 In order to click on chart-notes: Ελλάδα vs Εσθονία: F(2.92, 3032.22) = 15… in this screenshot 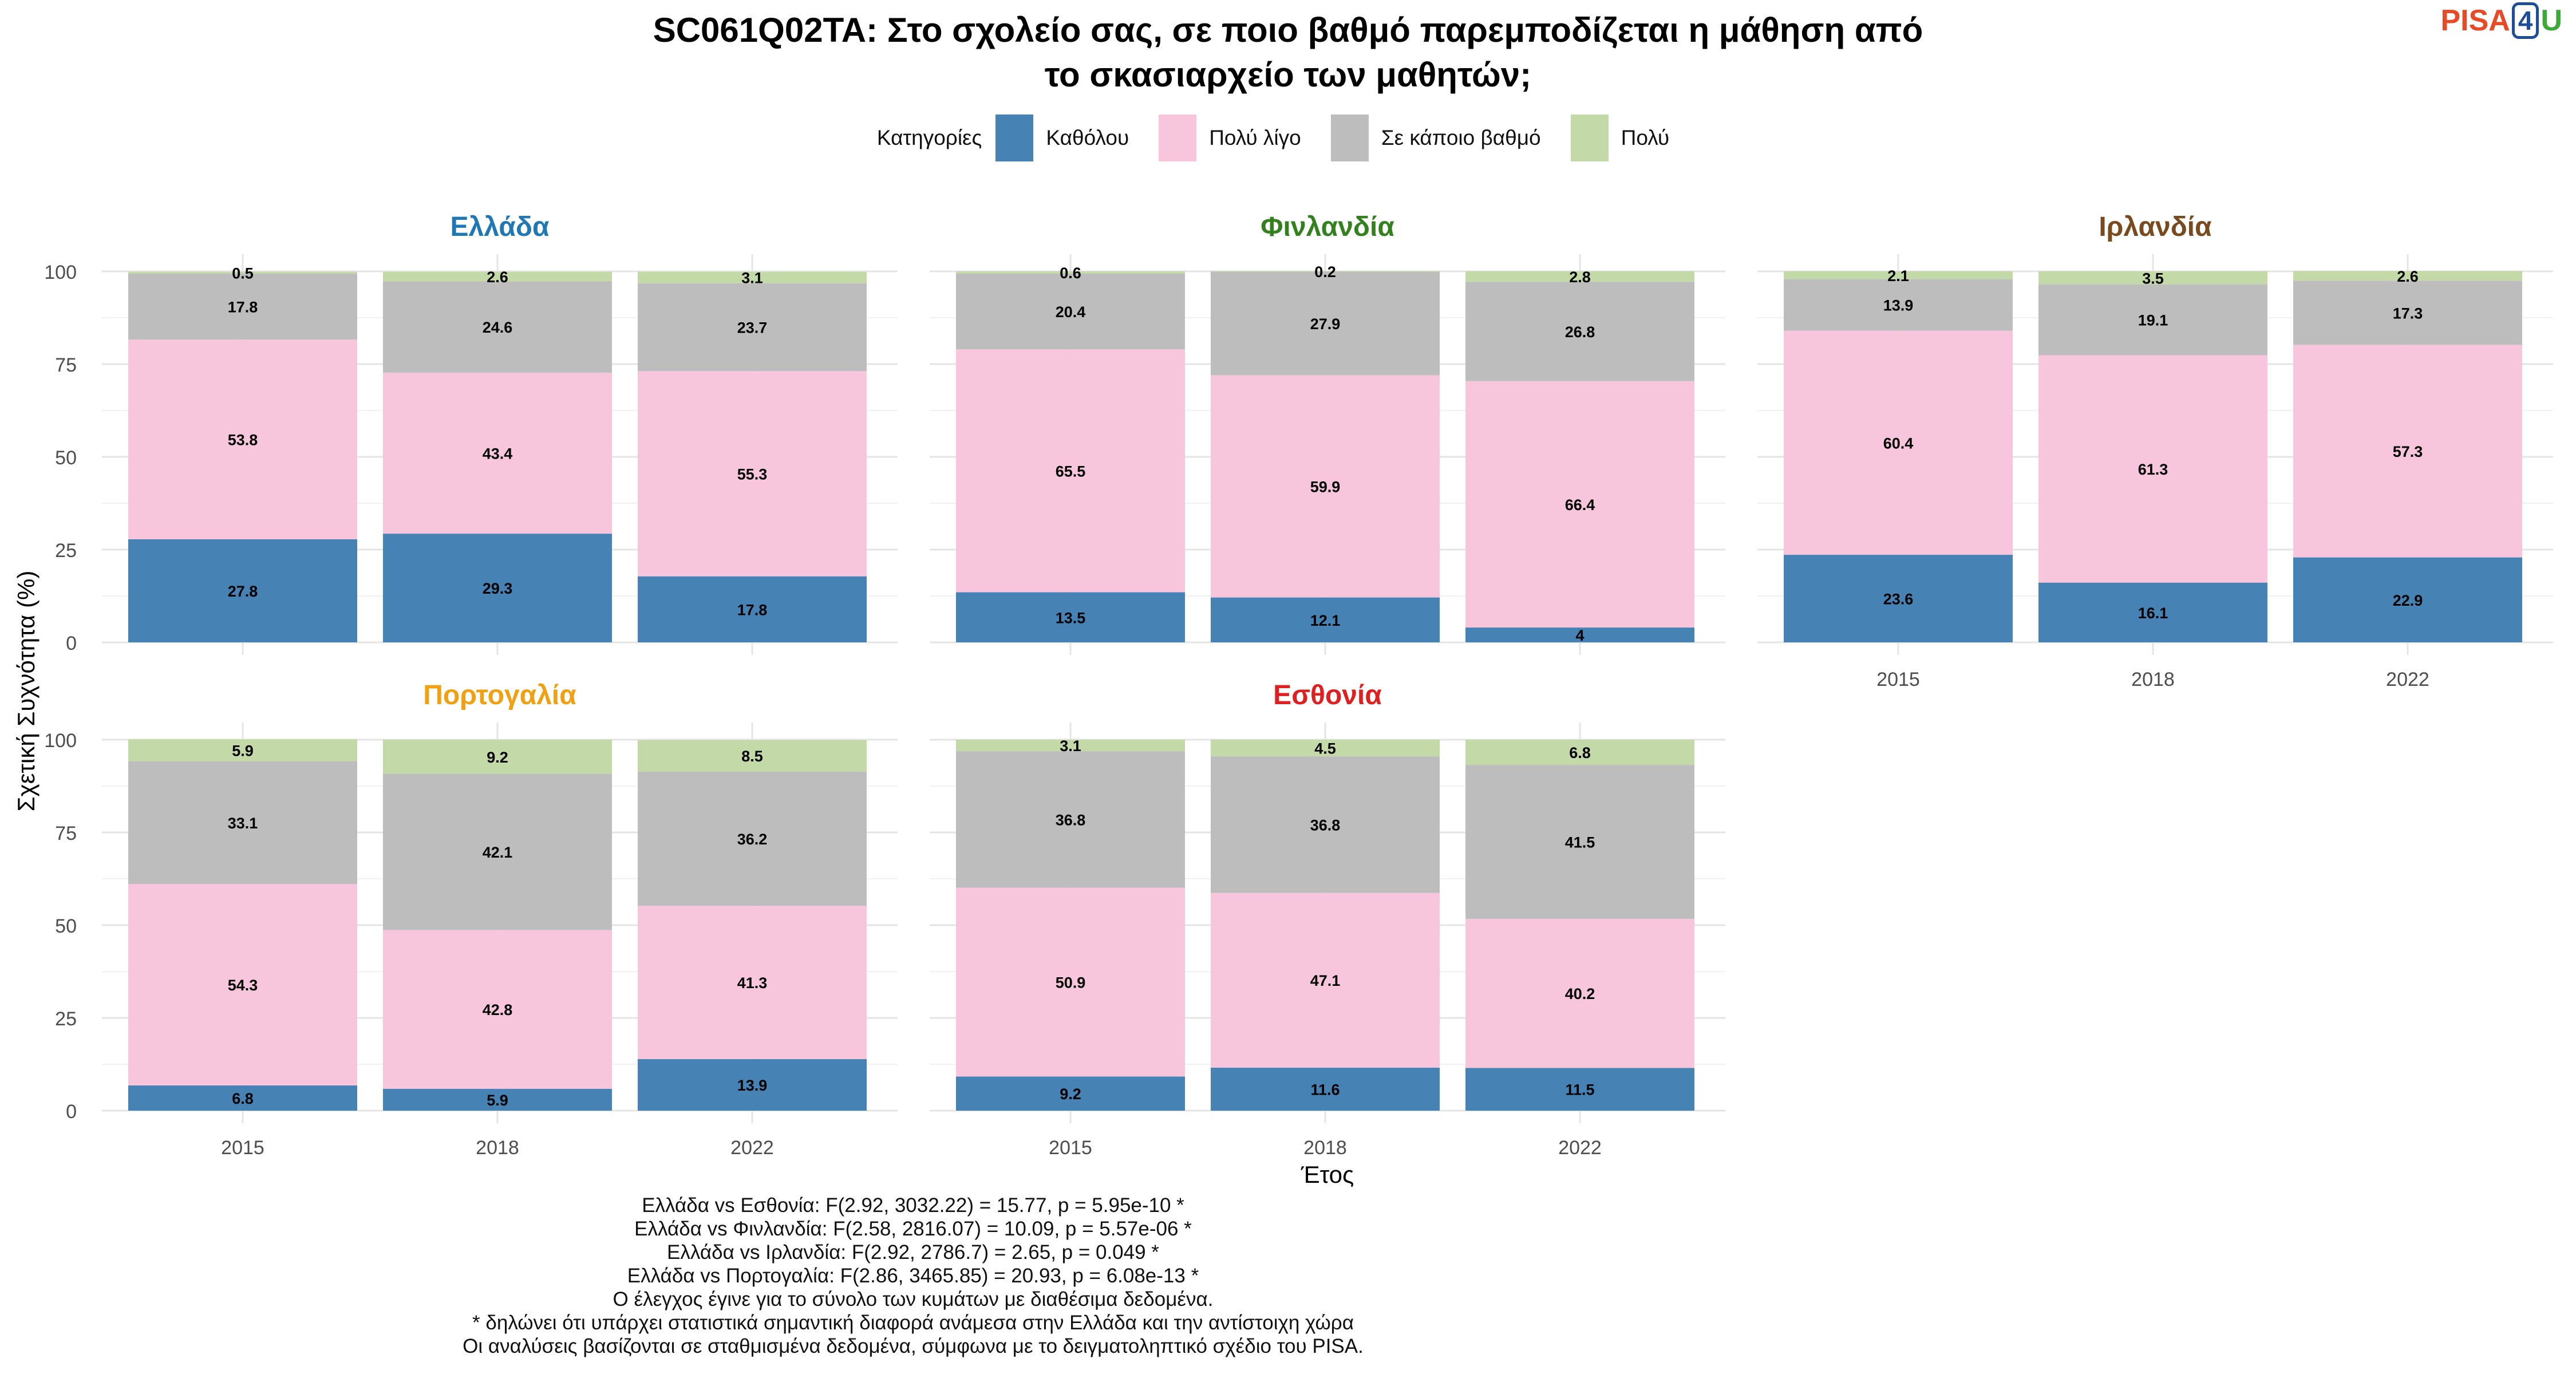, I will do `click(913, 1276)`.